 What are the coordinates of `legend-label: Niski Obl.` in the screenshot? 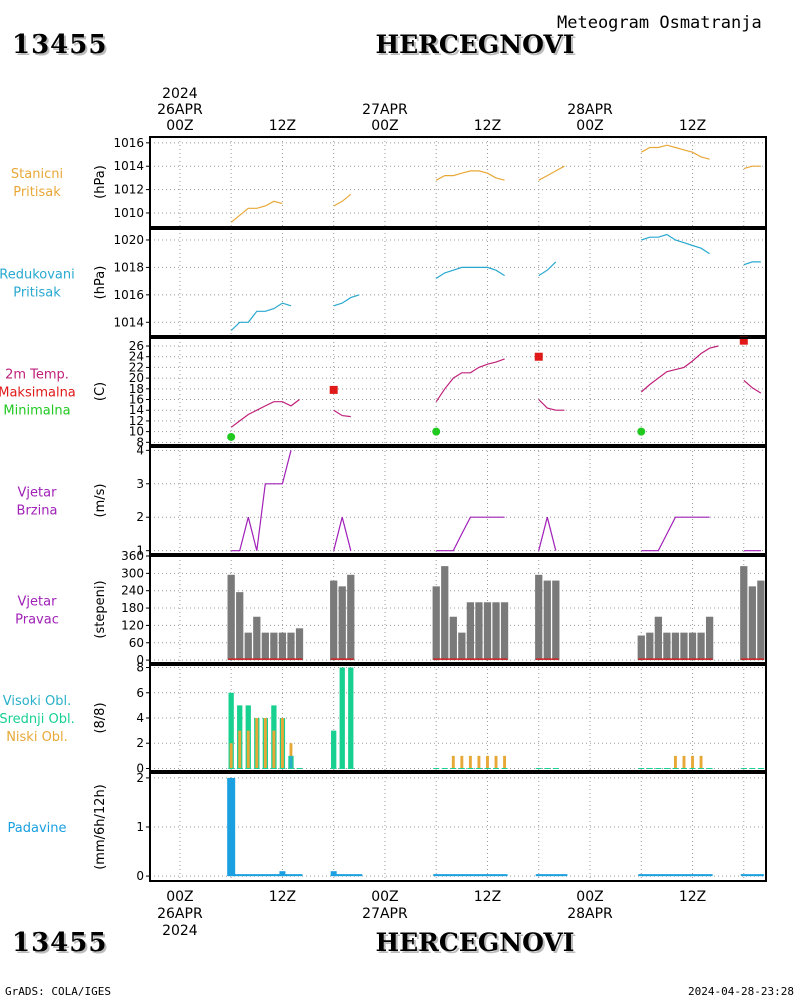 It's located at (37, 737).